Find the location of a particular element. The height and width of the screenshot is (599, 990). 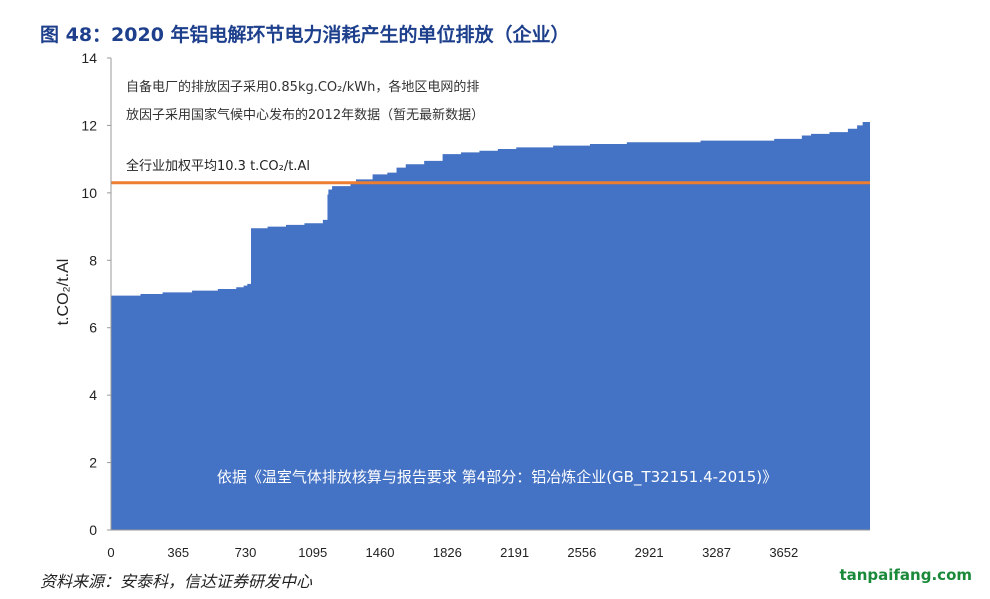

y-tick-label: 0 is located at coordinates (93, 530).